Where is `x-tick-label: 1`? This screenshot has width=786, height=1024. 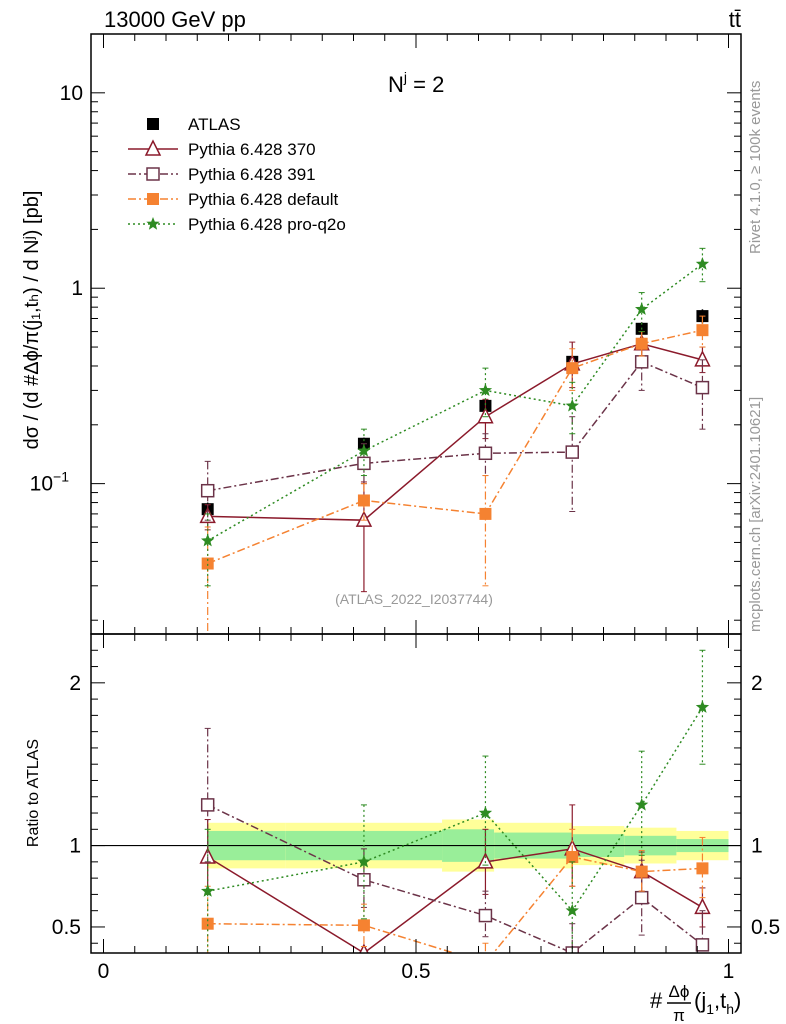 x-tick-label: 1 is located at coordinates (729, 971).